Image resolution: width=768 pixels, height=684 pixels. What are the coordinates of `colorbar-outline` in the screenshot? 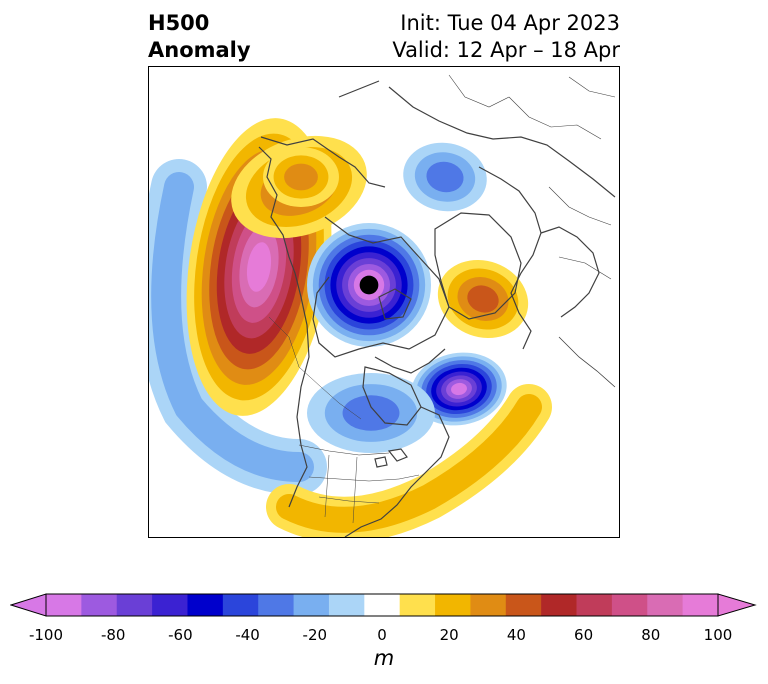 It's located at (382, 605).